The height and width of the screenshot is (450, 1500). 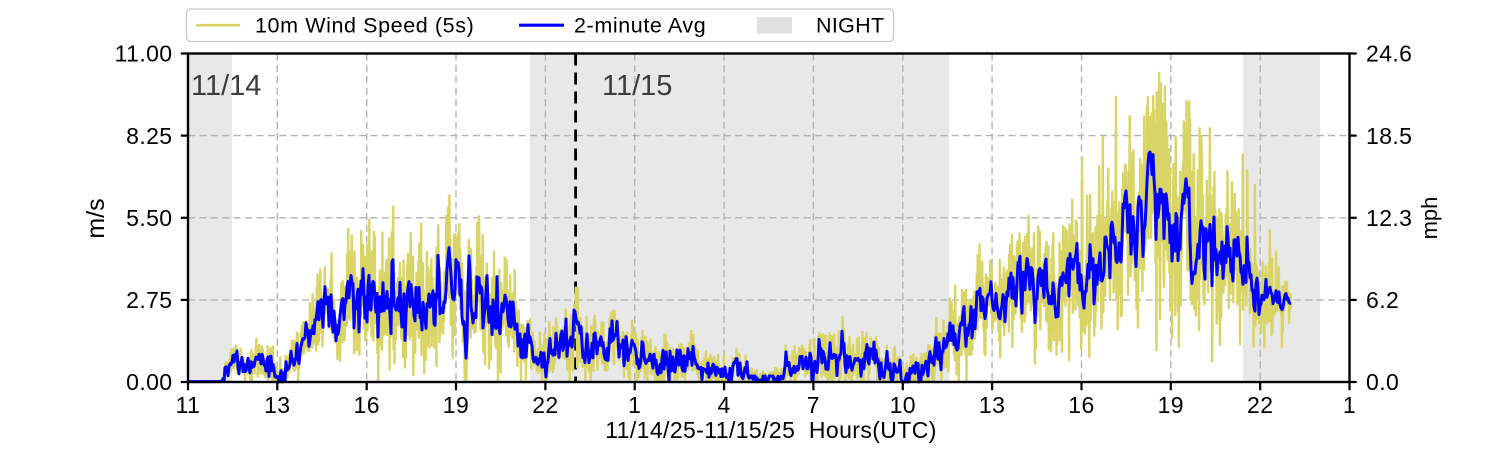 What do you see at coordinates (144, 54) in the screenshot?
I see `svg-text: 11.00` at bounding box center [144, 54].